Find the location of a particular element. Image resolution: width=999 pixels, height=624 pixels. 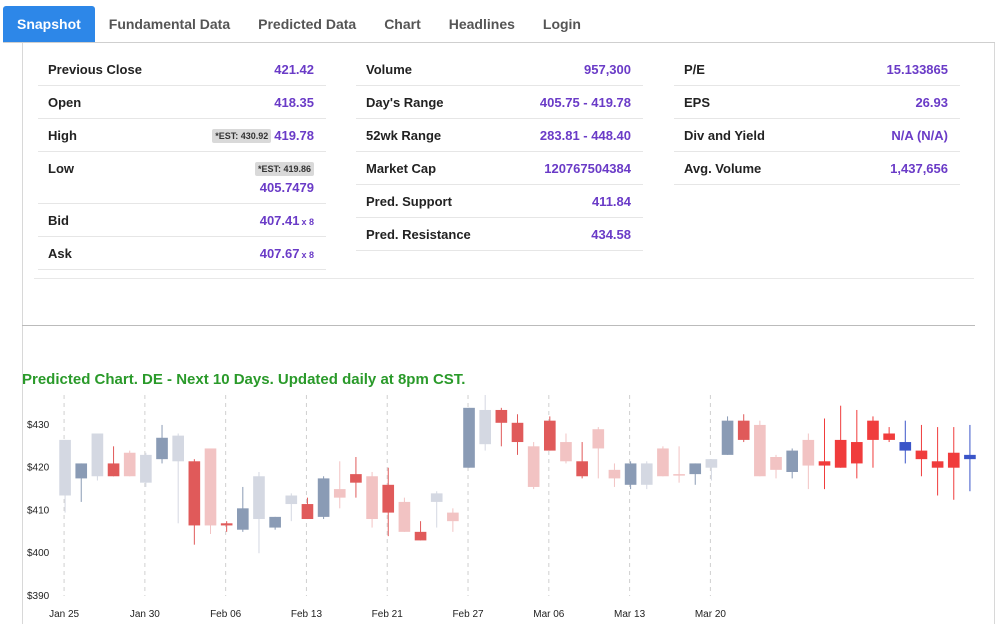

tab-chart: Chart is located at coordinates (402, 24).